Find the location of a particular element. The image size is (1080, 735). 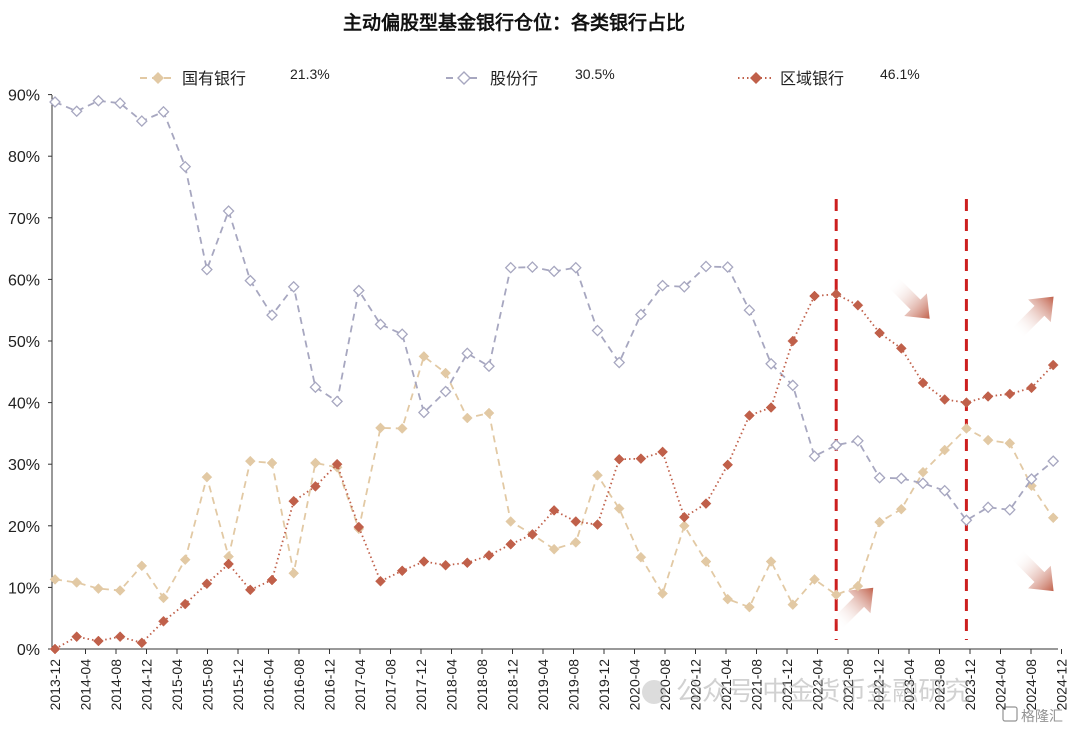

x-tick-label: 2020-04 is located at coordinates (635, 685).